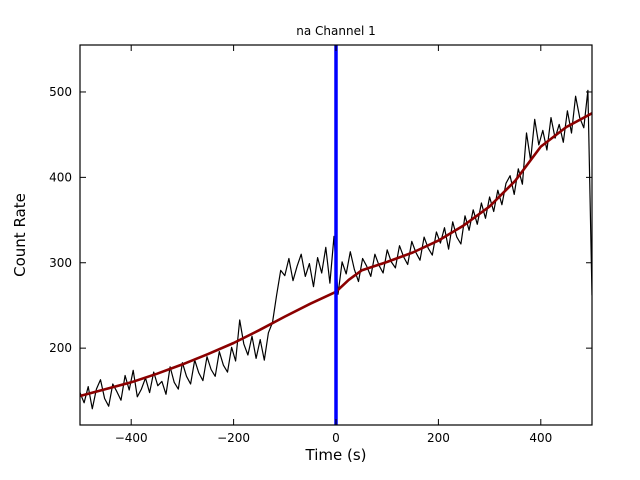  I want to click on y-tick-label: 300, so click(60, 263).